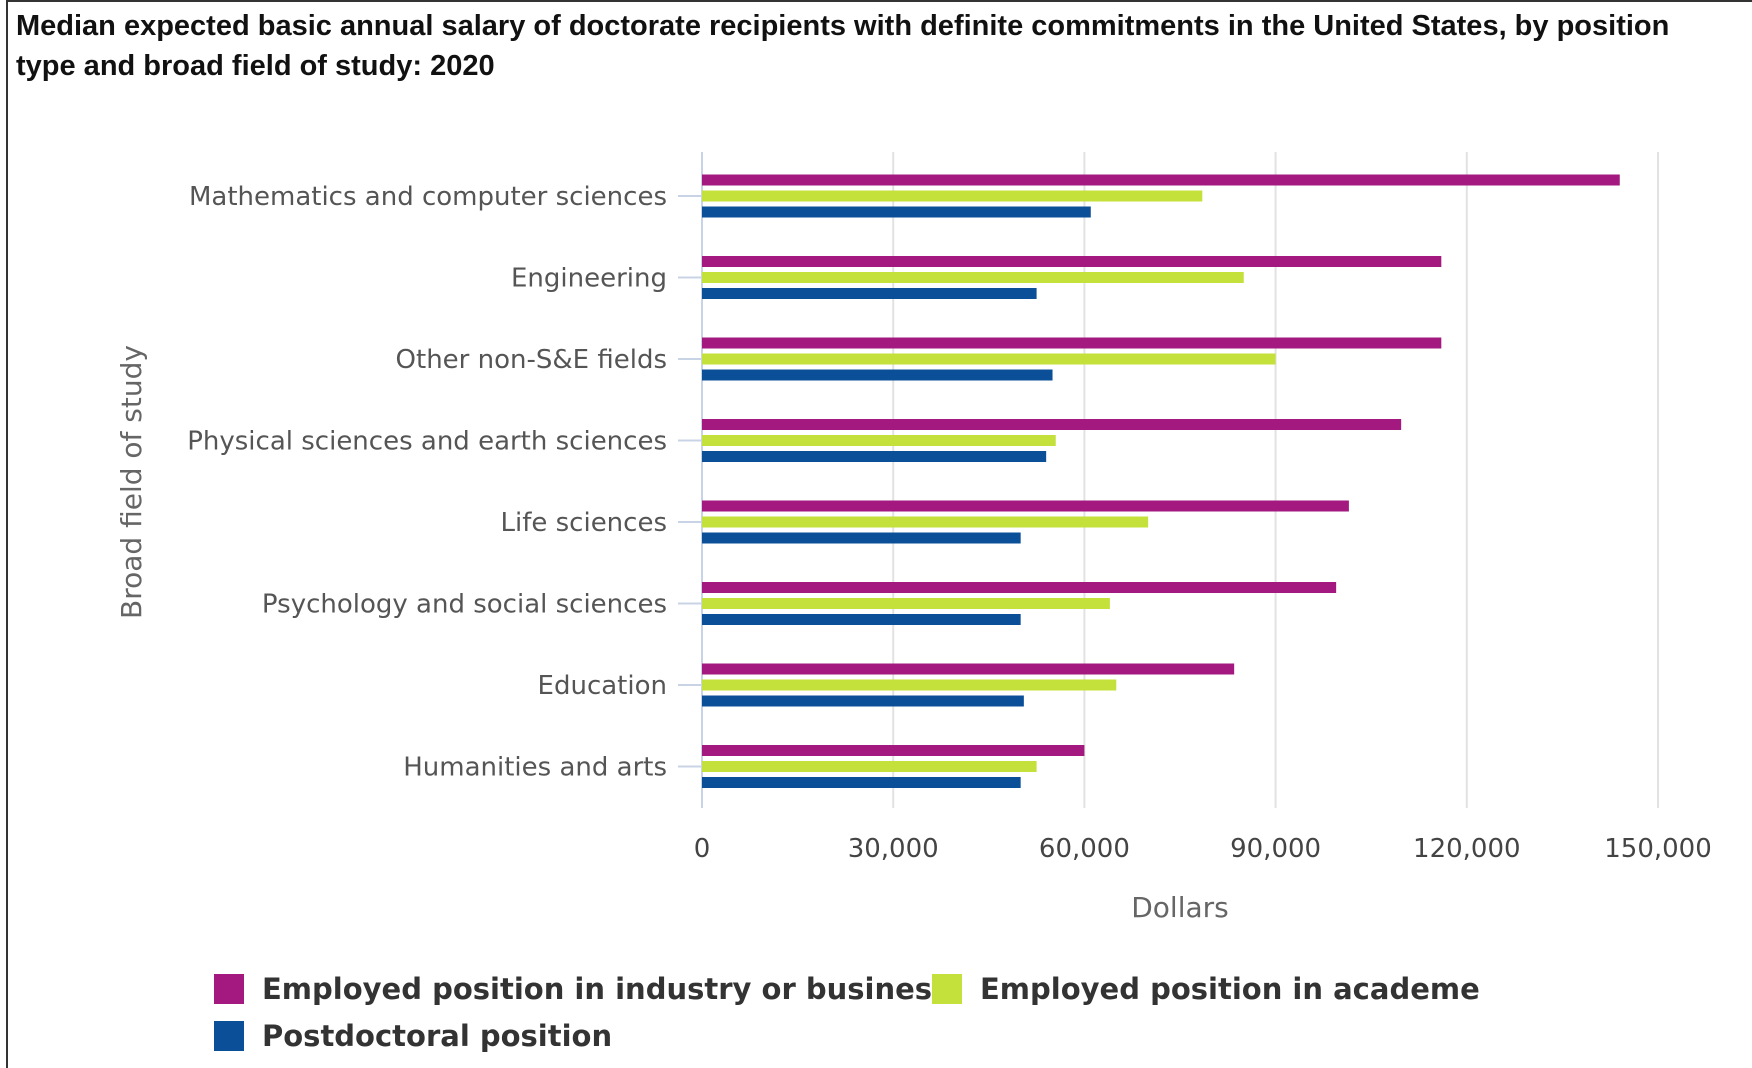  What do you see at coordinates (531, 360) in the screenshot?
I see `category-label: Other non-S&E fields` at bounding box center [531, 360].